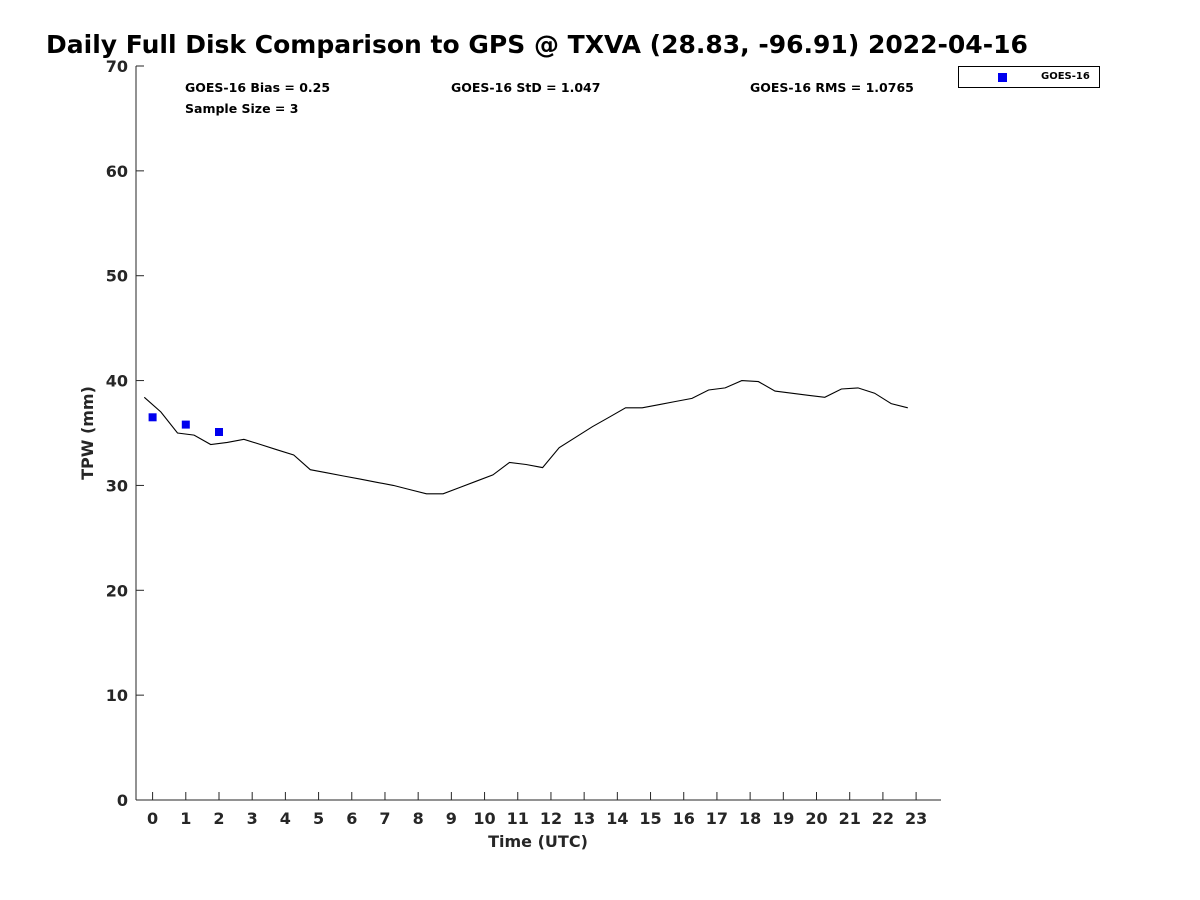 The height and width of the screenshot is (900, 1200). What do you see at coordinates (218, 818) in the screenshot?
I see `x-tick-label: 2` at bounding box center [218, 818].